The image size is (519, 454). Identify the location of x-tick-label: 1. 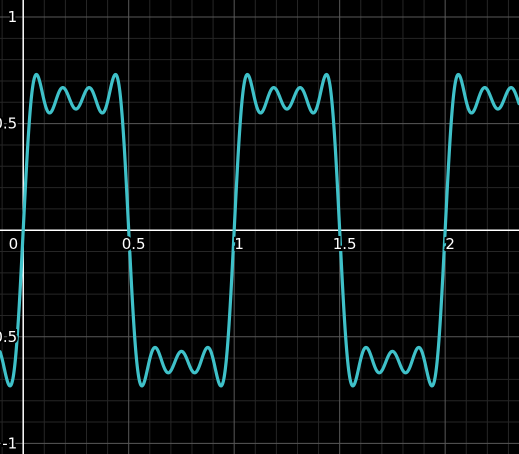
(239, 244).